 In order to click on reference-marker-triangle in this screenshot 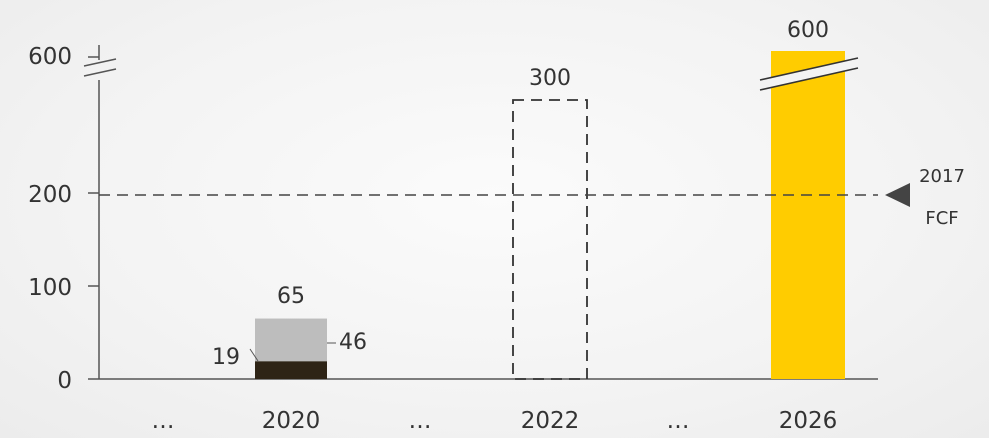, I will do `click(897, 195)`.